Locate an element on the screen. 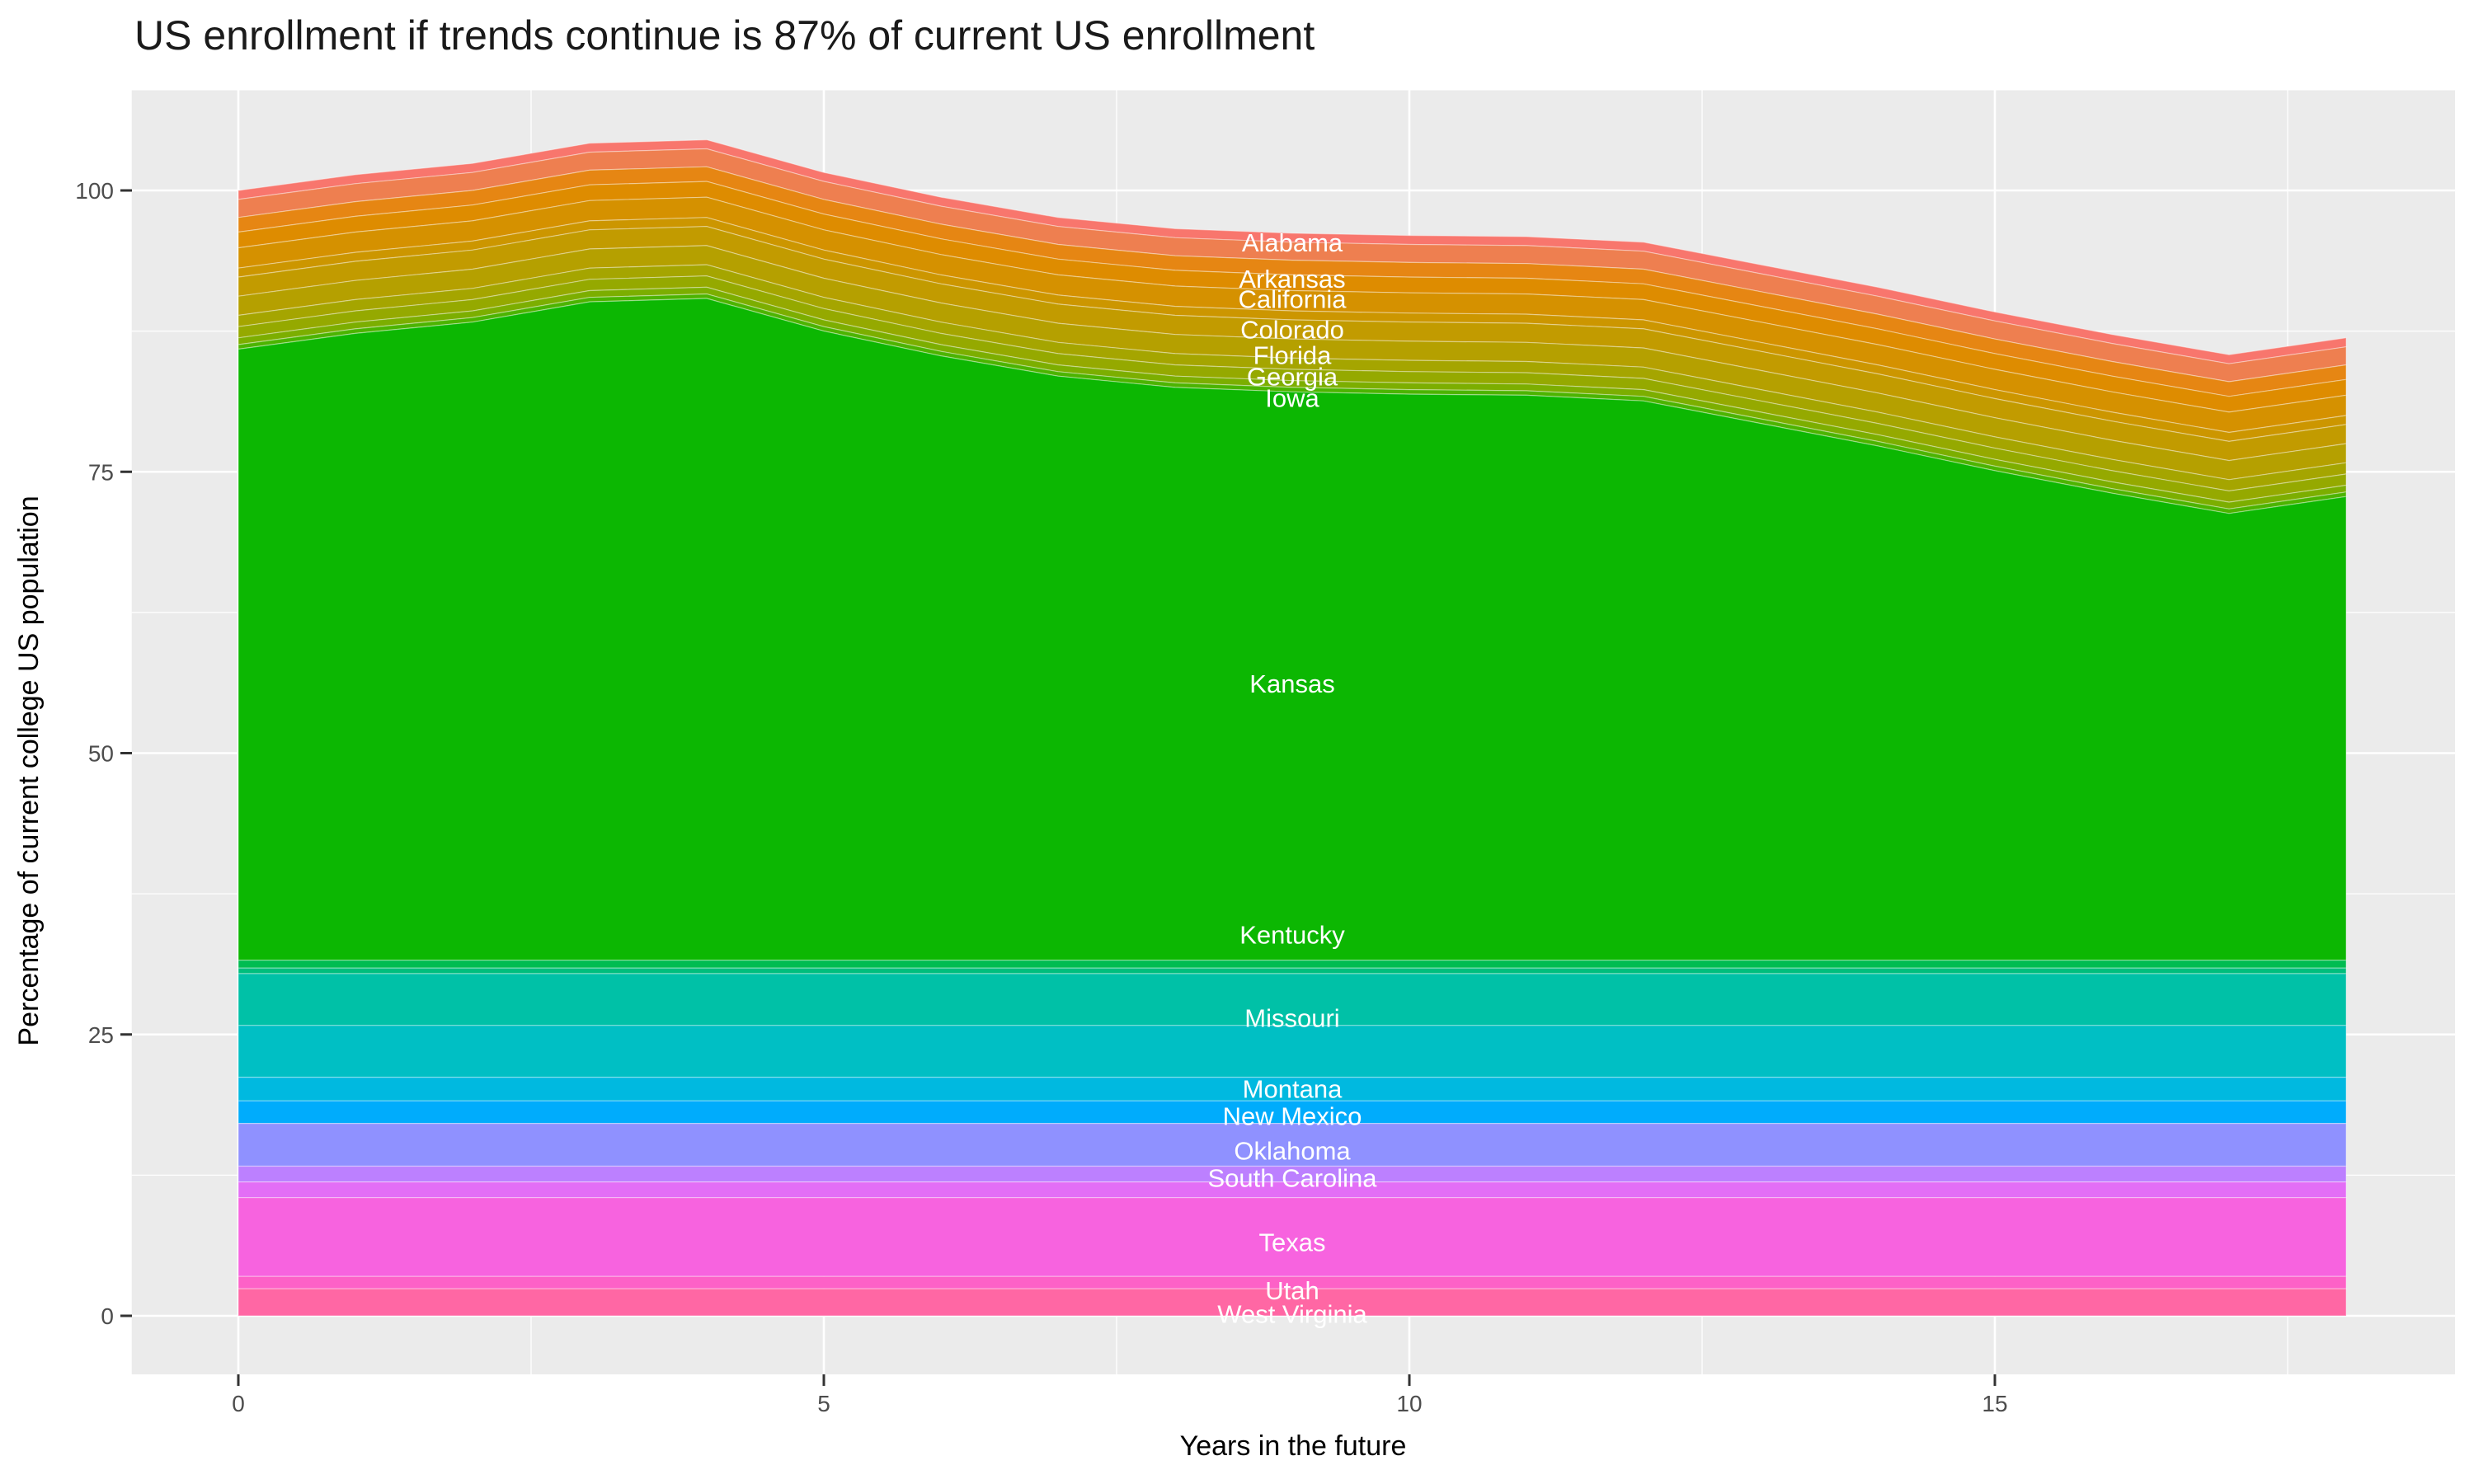 The image size is (2474, 1484). band-label-florida: Florida is located at coordinates (1293, 355).